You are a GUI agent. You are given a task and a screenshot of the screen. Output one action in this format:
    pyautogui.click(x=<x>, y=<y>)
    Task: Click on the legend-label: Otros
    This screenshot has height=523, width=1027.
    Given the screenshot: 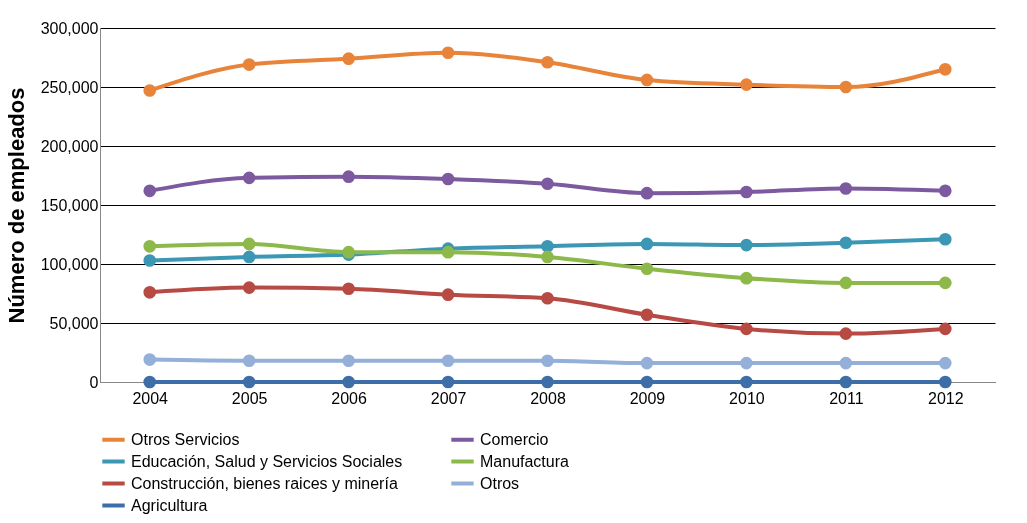 What is the action you would take?
    pyautogui.click(x=500, y=483)
    